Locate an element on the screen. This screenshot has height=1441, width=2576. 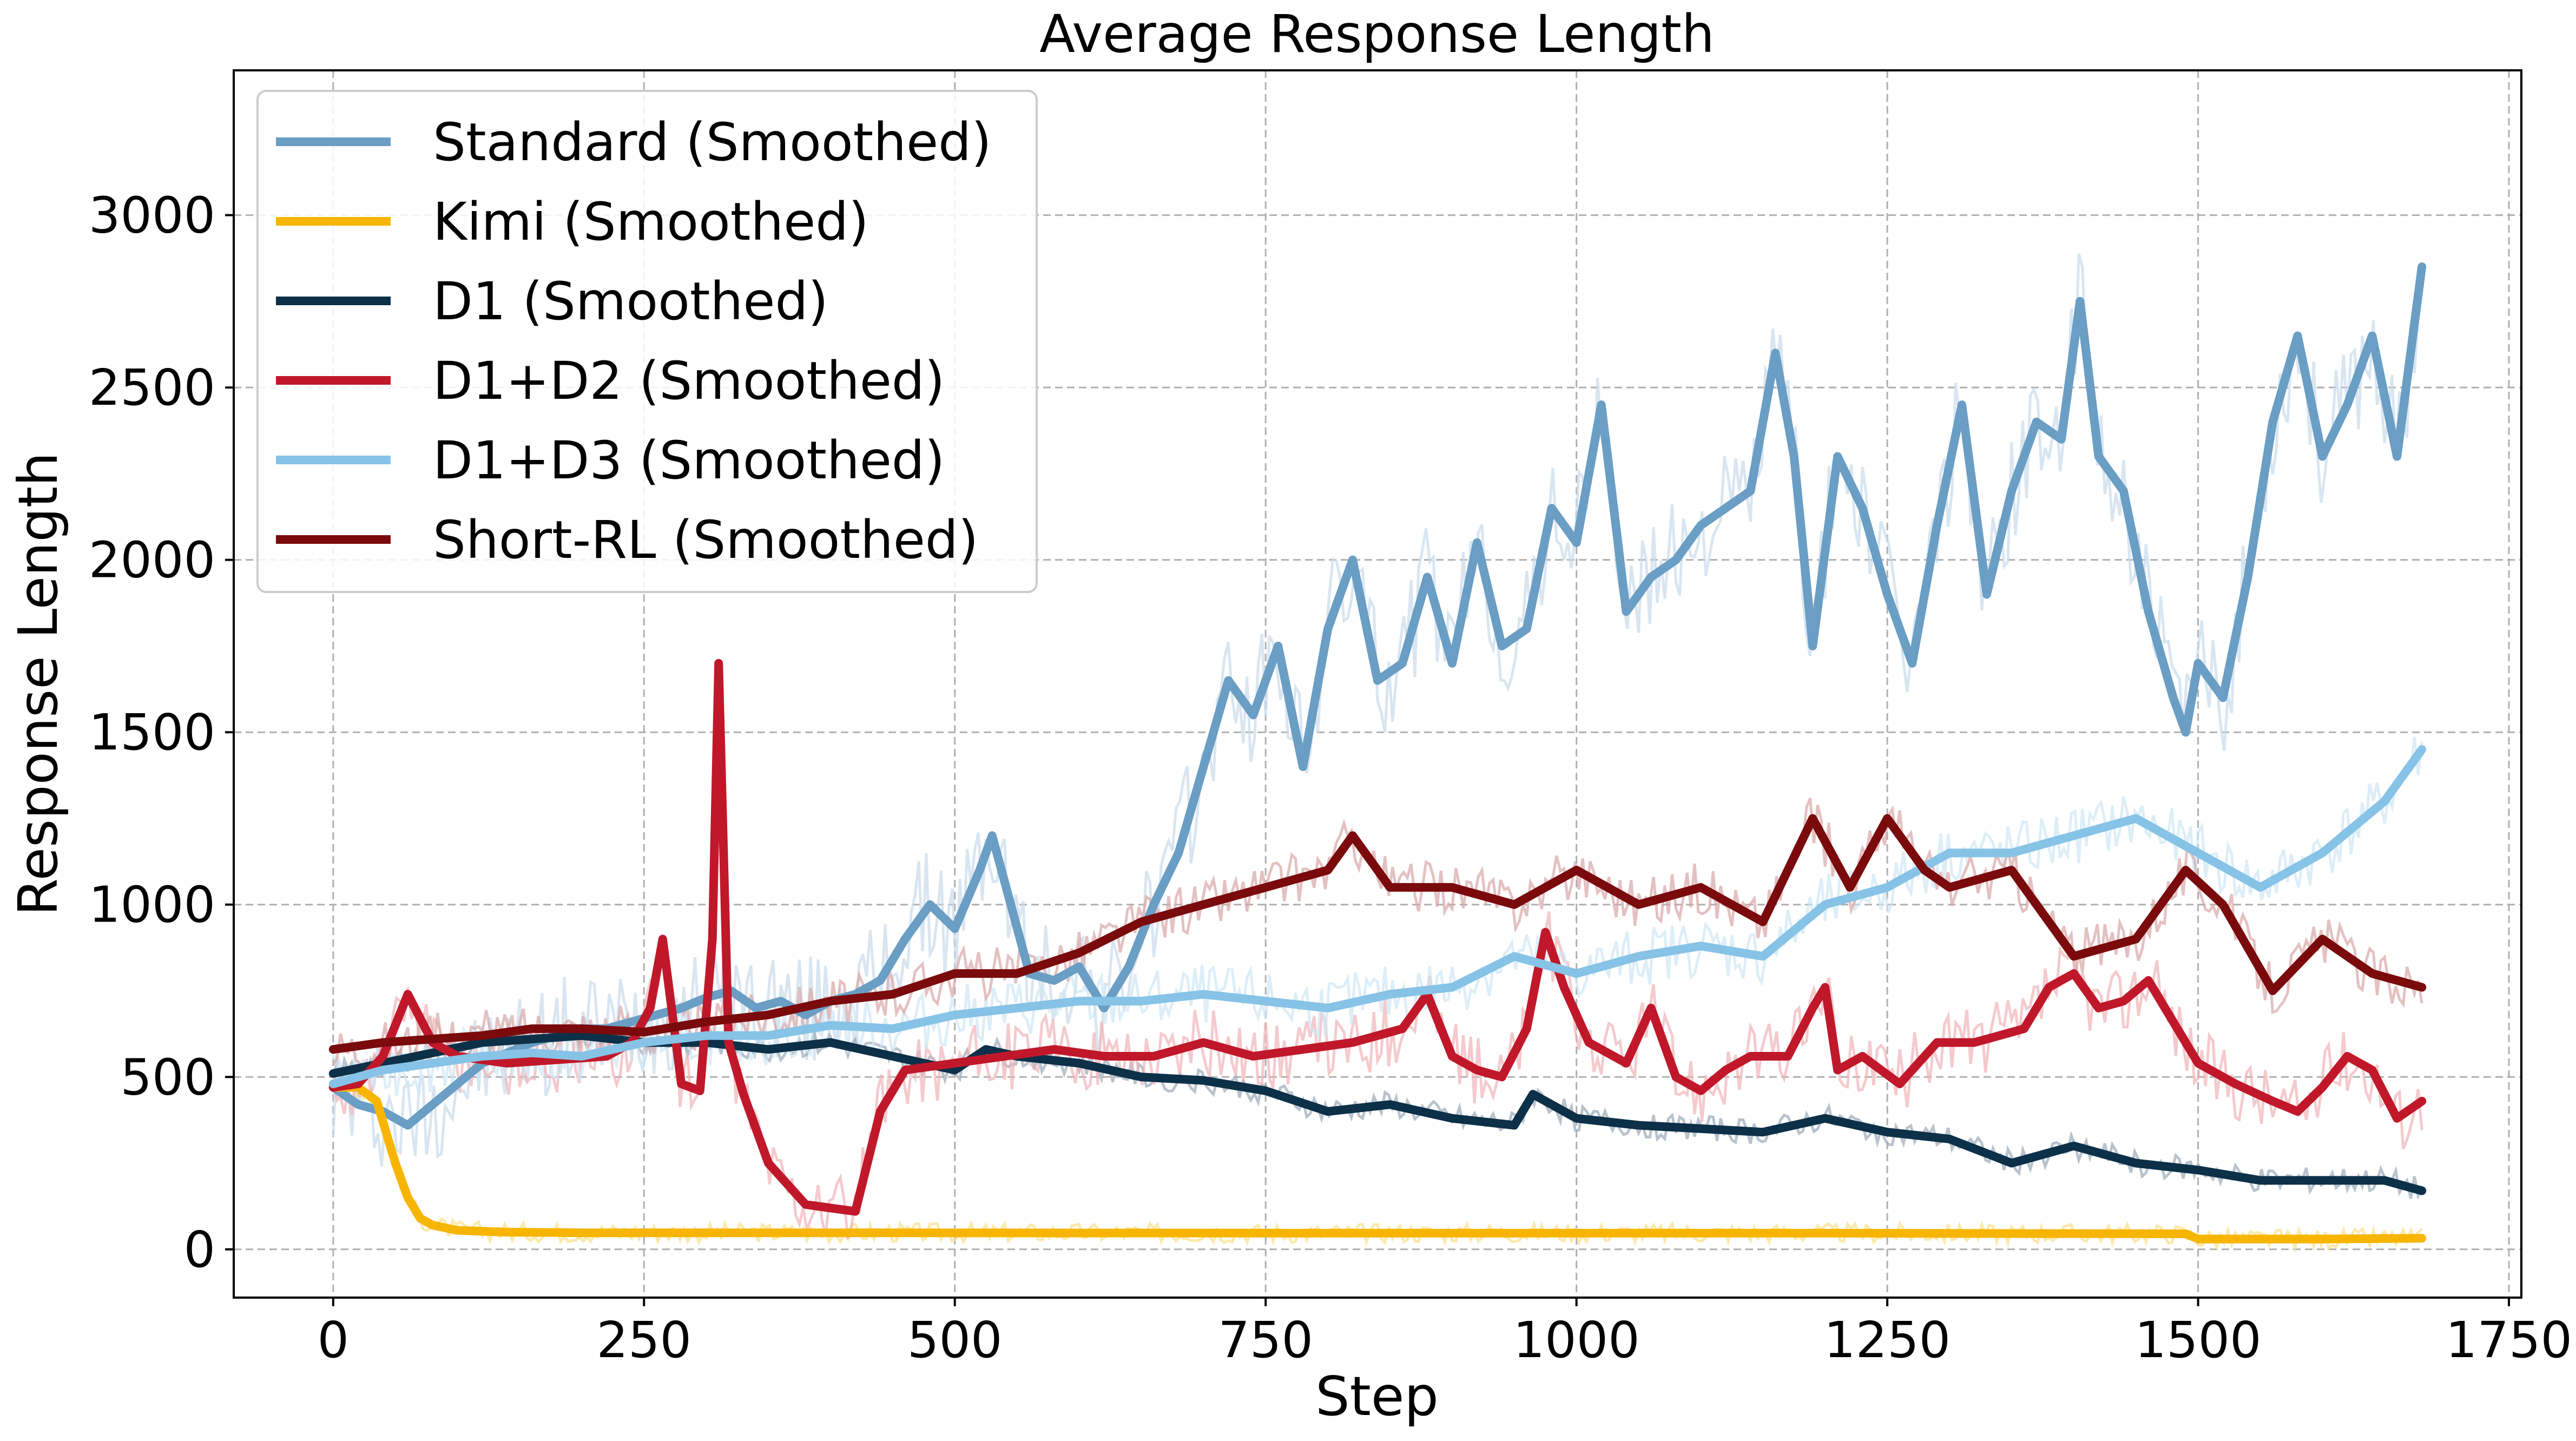
legend-label-d1-smoothed: D1 (Smoothed) is located at coordinates (630, 301).